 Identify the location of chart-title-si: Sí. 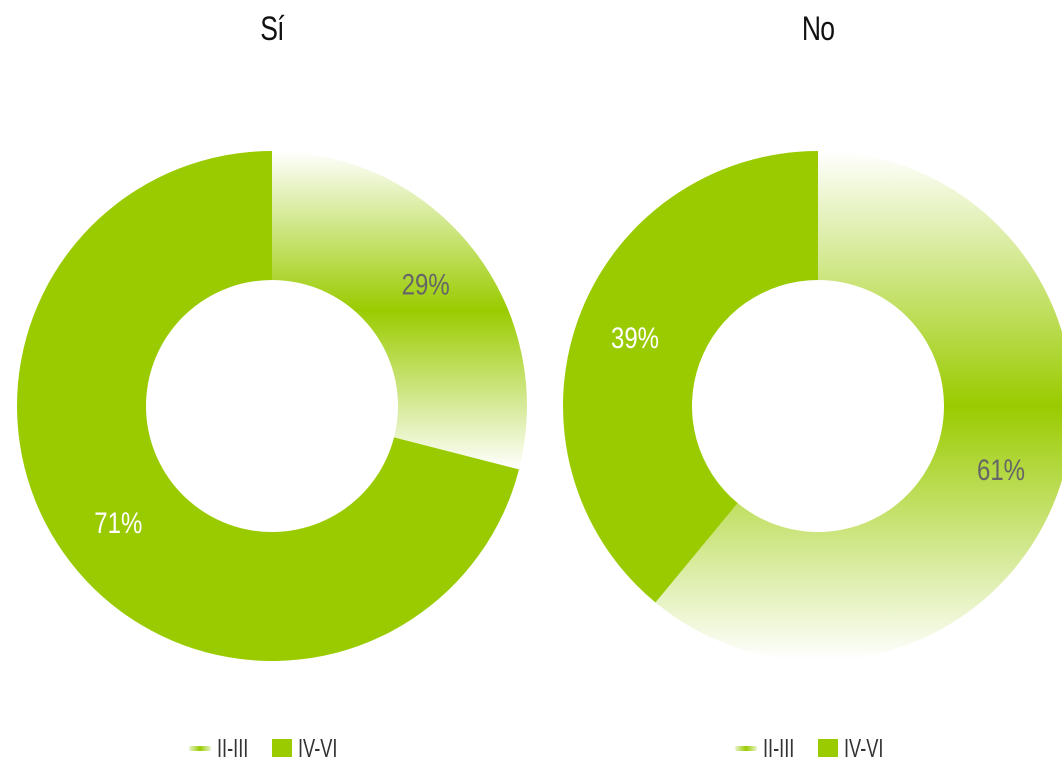
(272, 29).